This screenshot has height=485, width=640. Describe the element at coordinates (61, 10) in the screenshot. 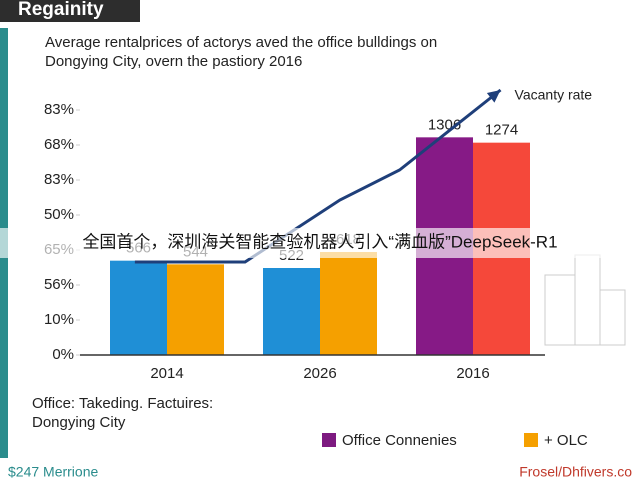

I see `header: Regainity` at that location.